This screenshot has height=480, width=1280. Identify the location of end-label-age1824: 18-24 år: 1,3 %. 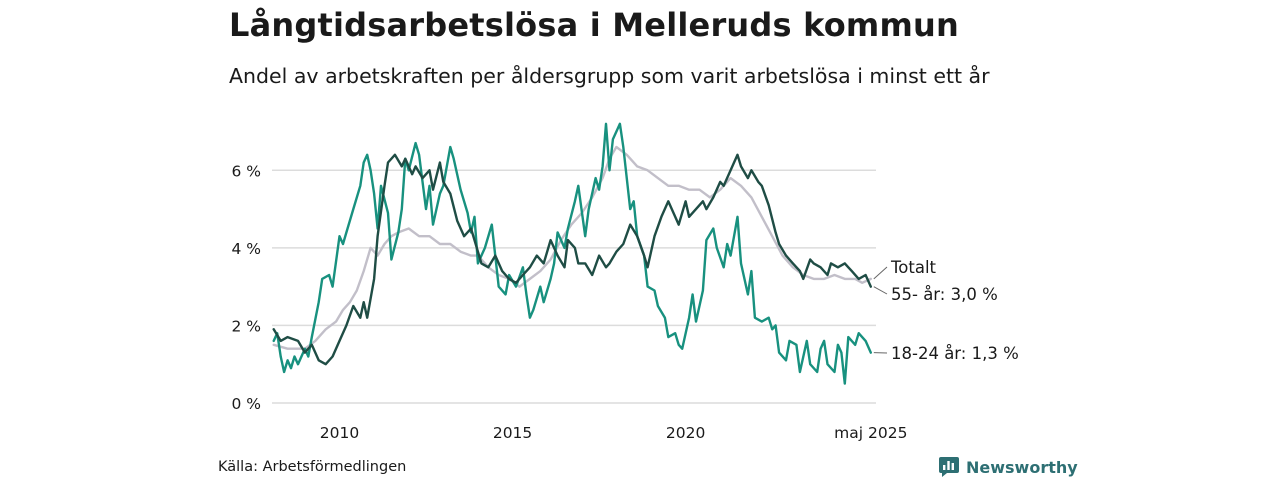
(955, 353).